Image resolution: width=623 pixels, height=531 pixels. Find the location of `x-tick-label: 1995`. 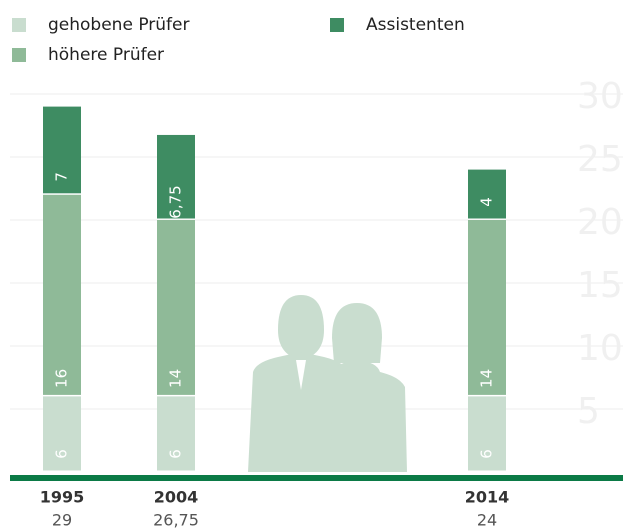

x-tick-label: 1995 is located at coordinates (62, 497).